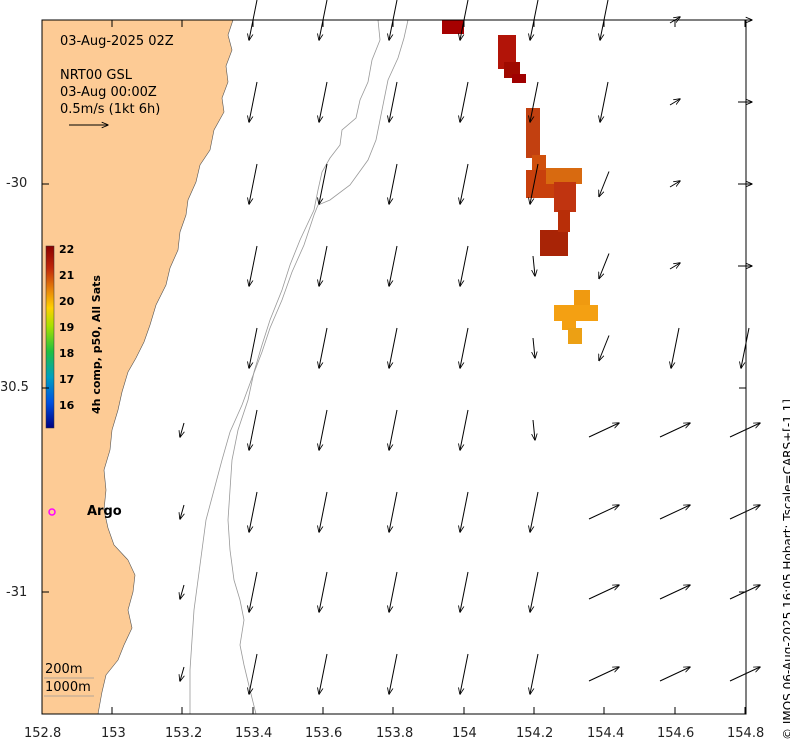  What do you see at coordinates (324, 733) in the screenshot?
I see `x-tick-label: 153.6` at bounding box center [324, 733].